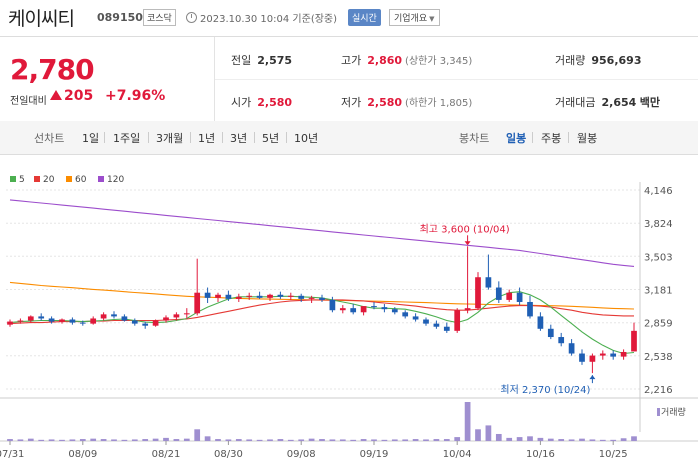 The height and width of the screenshot is (472, 698). What do you see at coordinates (82, 454) in the screenshot?
I see `x-tick-label: 08/09` at bounding box center [82, 454].